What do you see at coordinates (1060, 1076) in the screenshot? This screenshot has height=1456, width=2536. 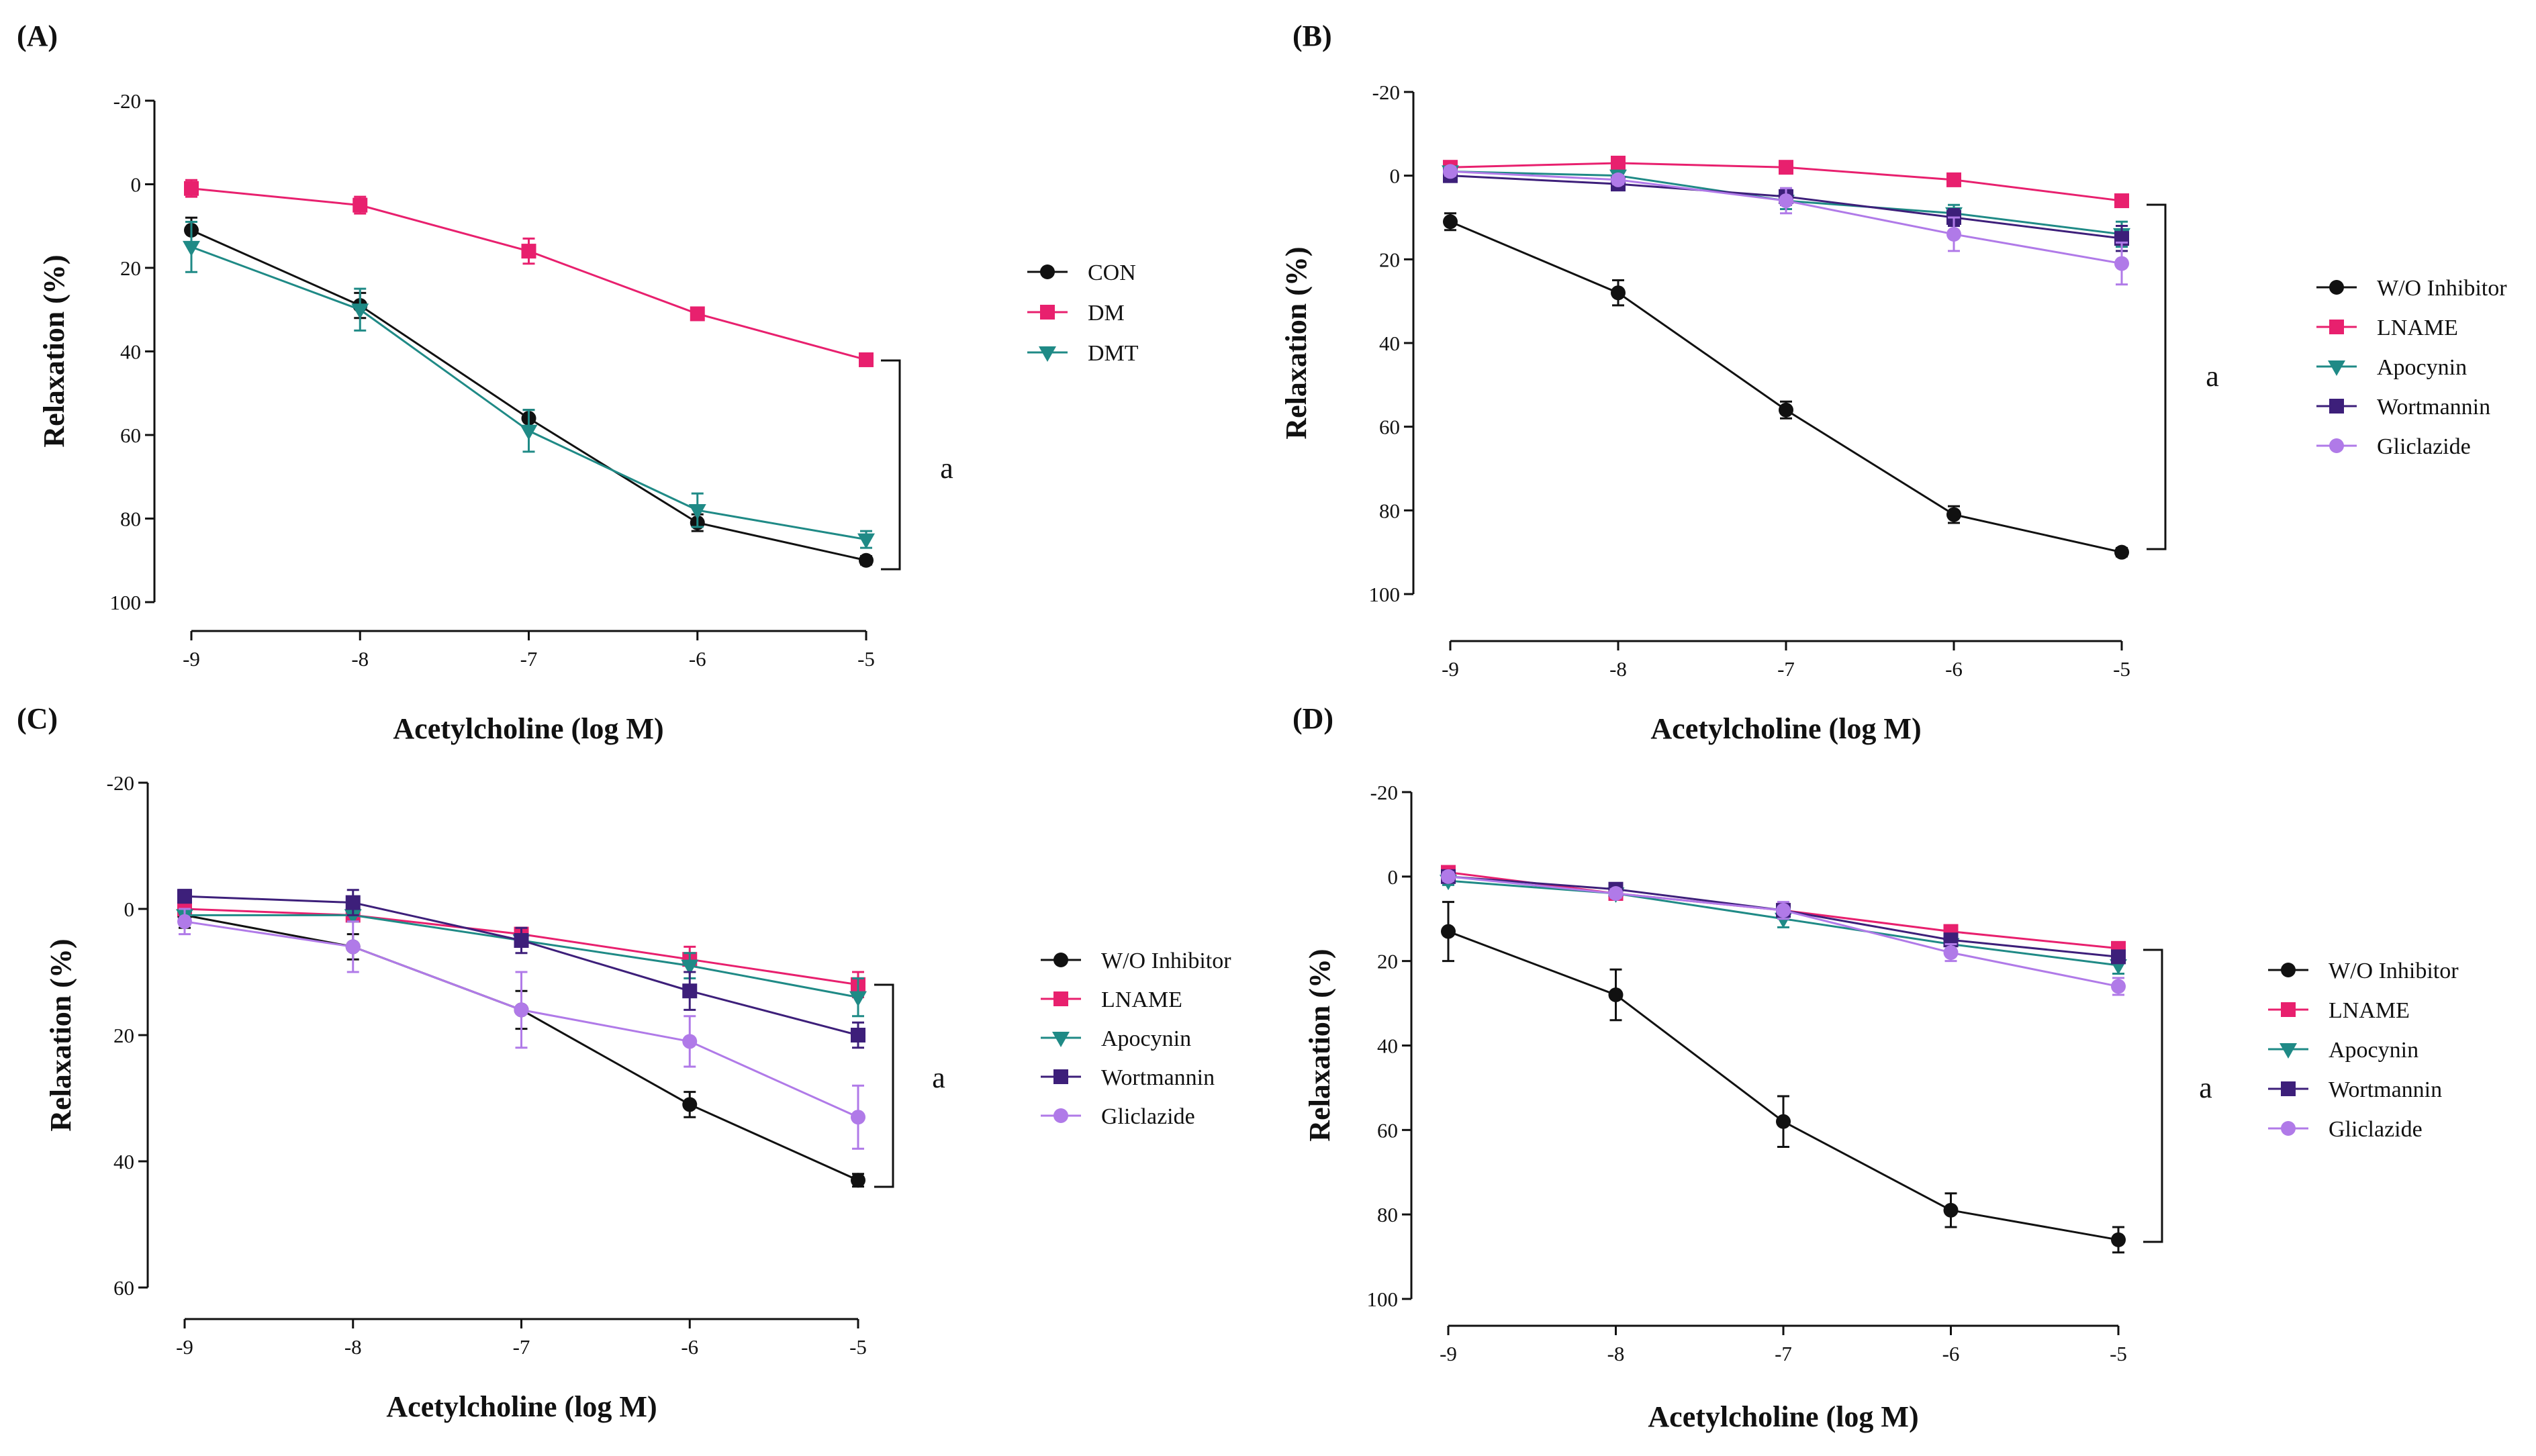 I see `legend-wortmannin-point` at bounding box center [1060, 1076].